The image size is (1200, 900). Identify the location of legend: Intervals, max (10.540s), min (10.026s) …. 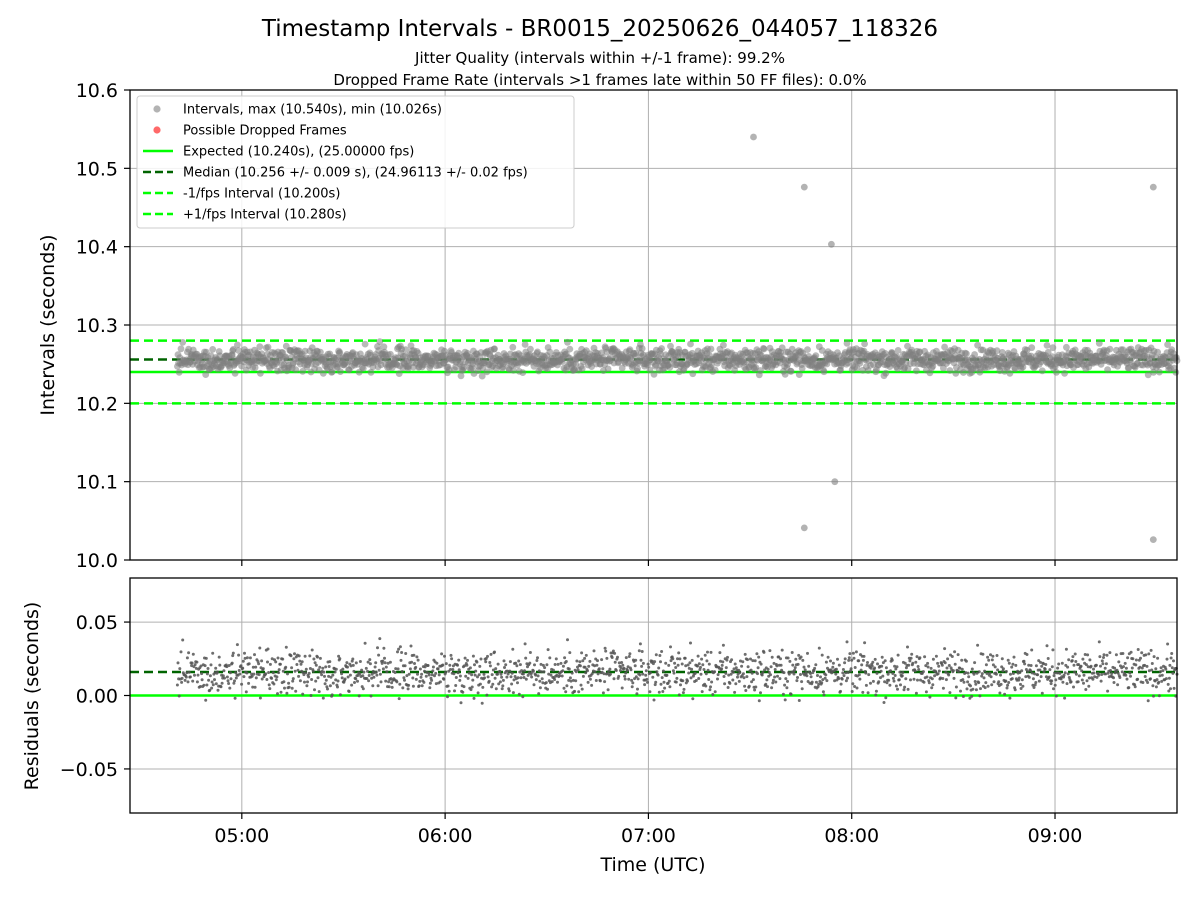
(355, 162).